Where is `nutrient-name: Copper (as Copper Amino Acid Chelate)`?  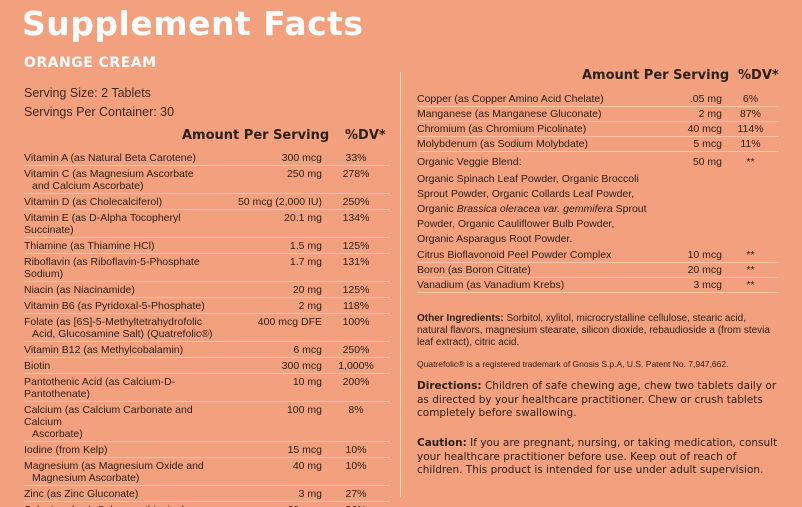 nutrient-name: Copper (as Copper Amino Acid Chelate) is located at coordinates (510, 99).